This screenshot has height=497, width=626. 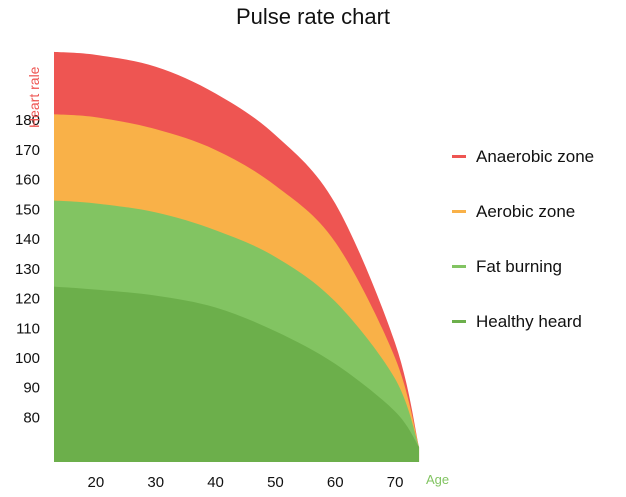 I want to click on x-tick-label: 50, so click(x=275, y=482).